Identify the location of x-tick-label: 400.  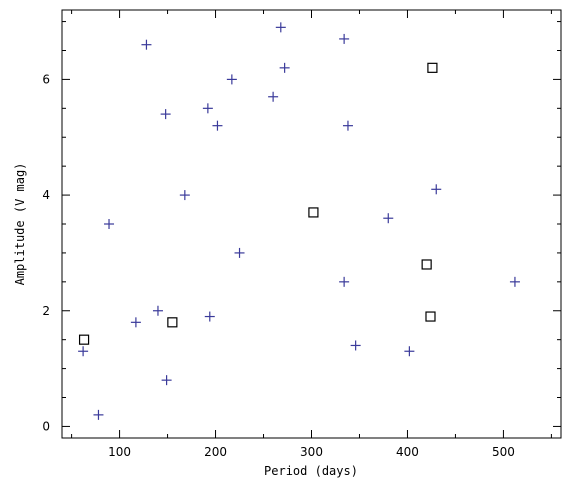
(407, 452).